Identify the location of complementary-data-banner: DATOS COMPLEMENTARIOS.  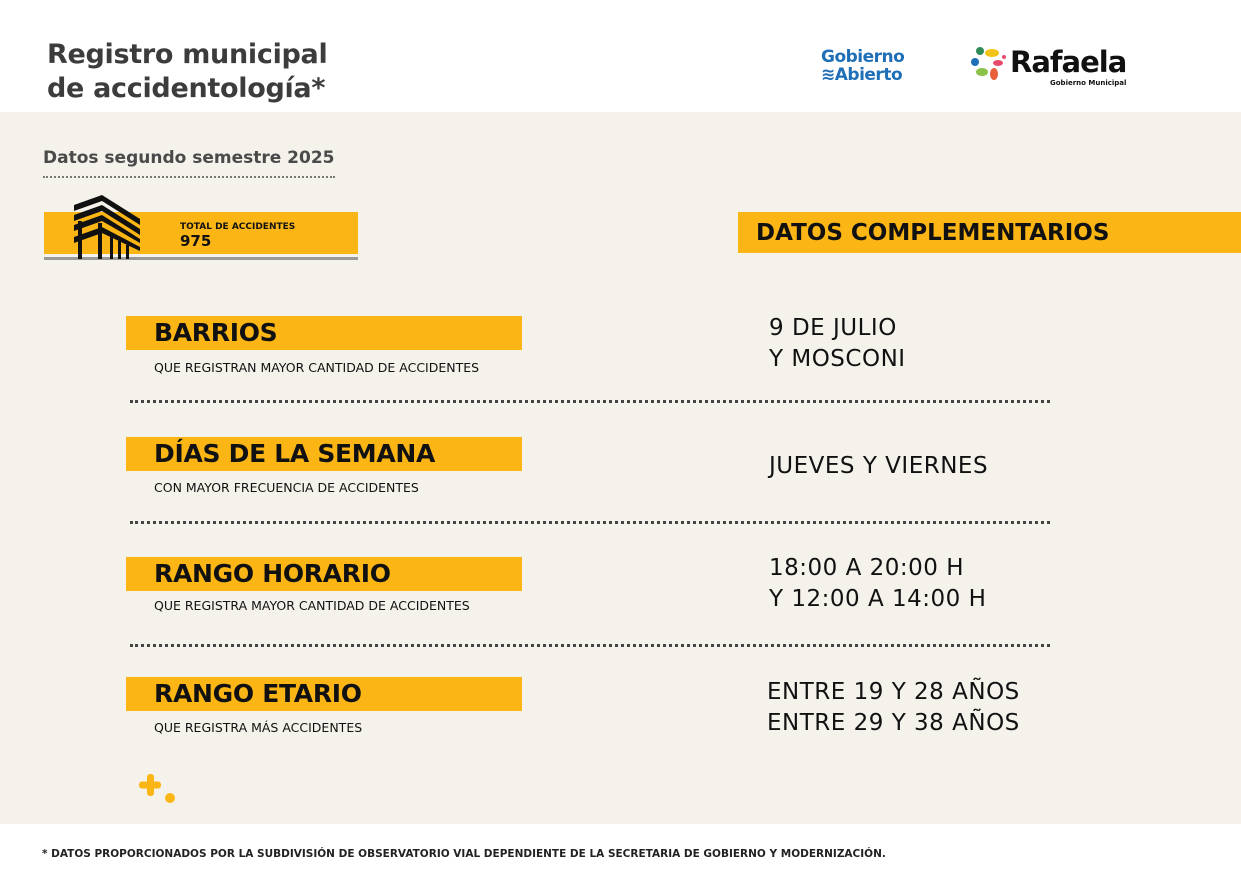
(989, 232).